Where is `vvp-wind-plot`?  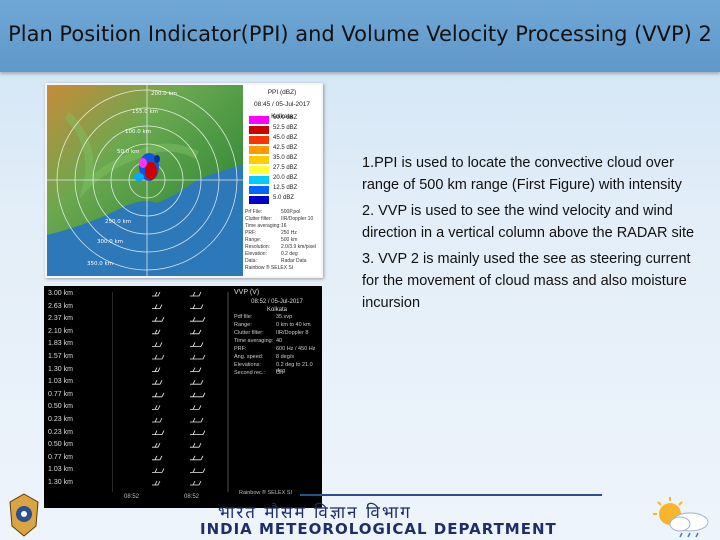
vvp-wind-plot is located at coordinates (170, 392).